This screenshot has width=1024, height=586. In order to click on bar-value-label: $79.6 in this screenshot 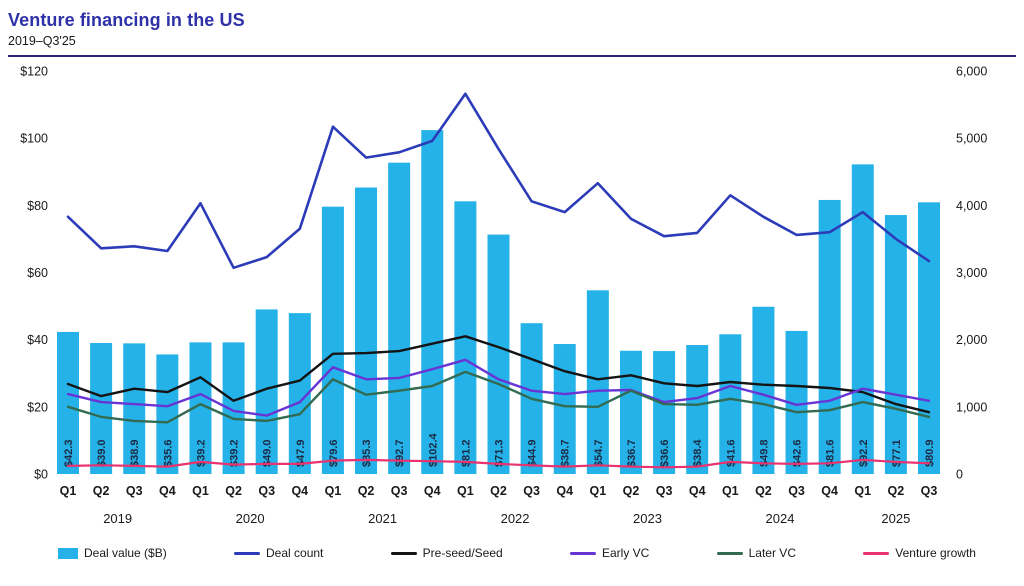, I will do `click(334, 453)`.